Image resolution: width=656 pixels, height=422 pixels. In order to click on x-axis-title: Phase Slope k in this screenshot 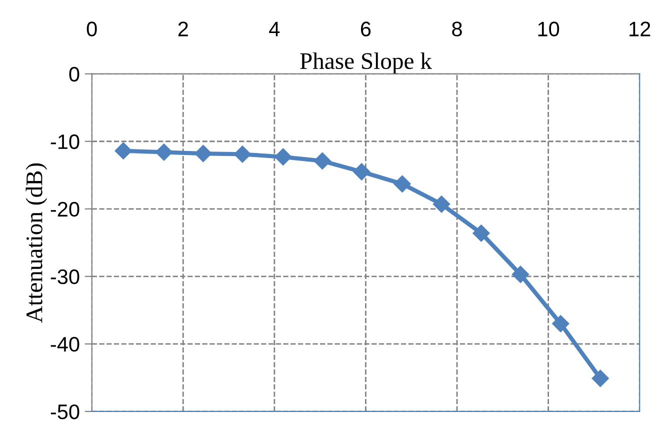, I will do `click(366, 63)`.